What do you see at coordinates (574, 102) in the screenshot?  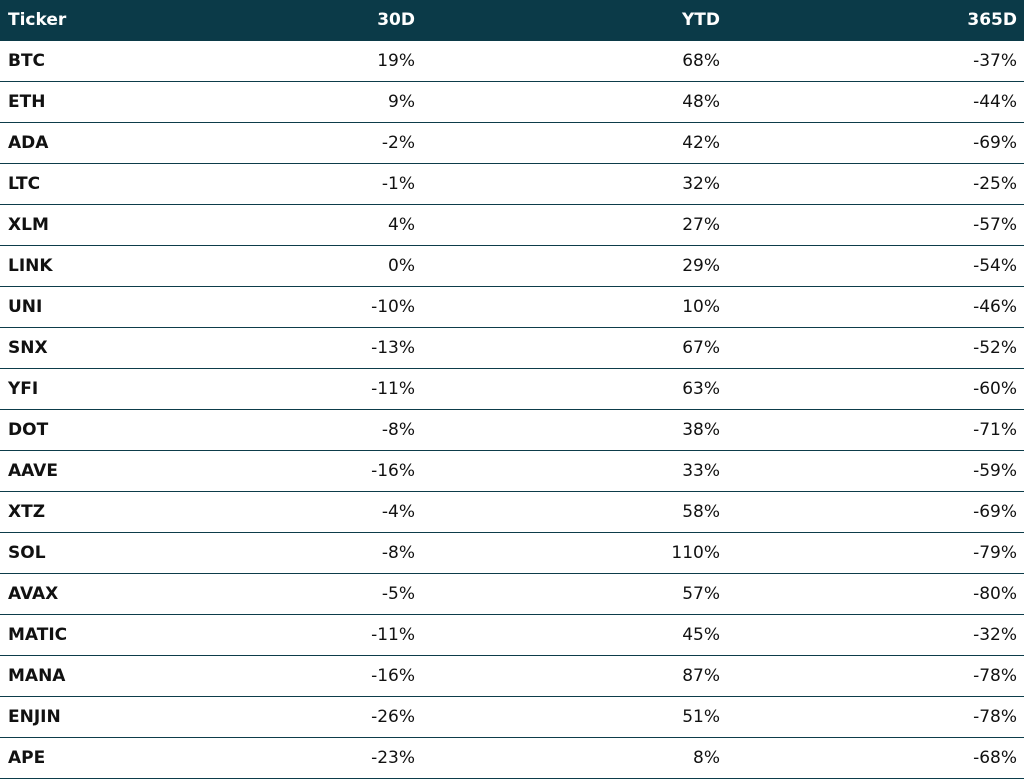 I see `value-cell: 48%` at bounding box center [574, 102].